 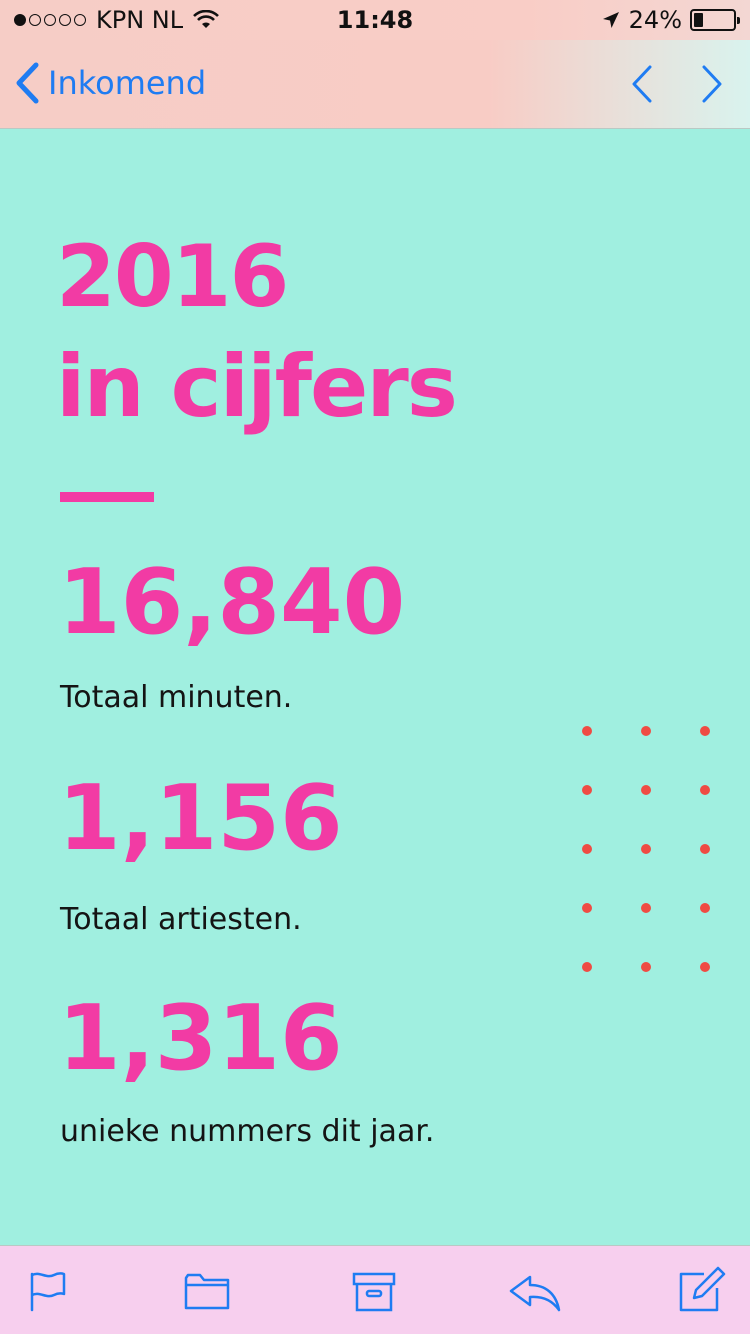 What do you see at coordinates (655, 20) in the screenshot?
I see `battery-percent: 24%` at bounding box center [655, 20].